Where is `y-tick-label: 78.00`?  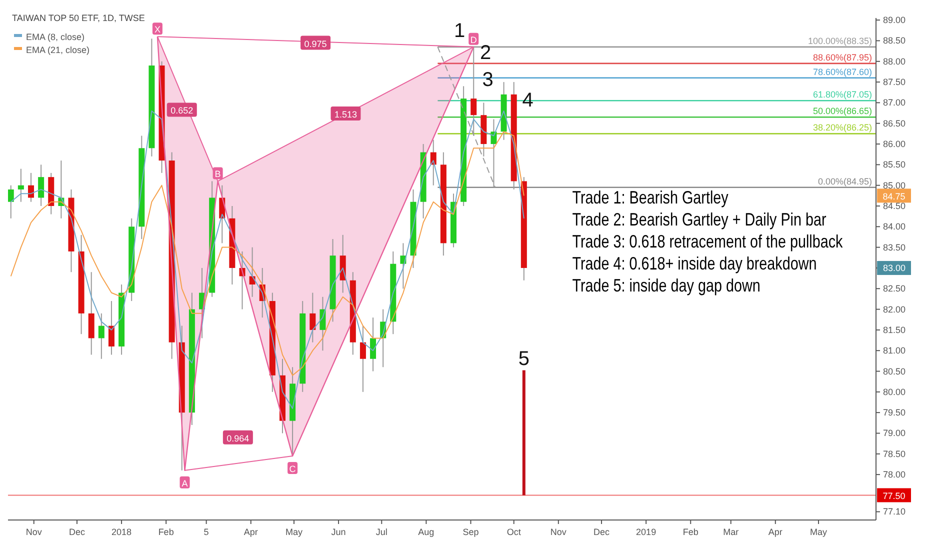 y-tick-label: 78.00 is located at coordinates (894, 475).